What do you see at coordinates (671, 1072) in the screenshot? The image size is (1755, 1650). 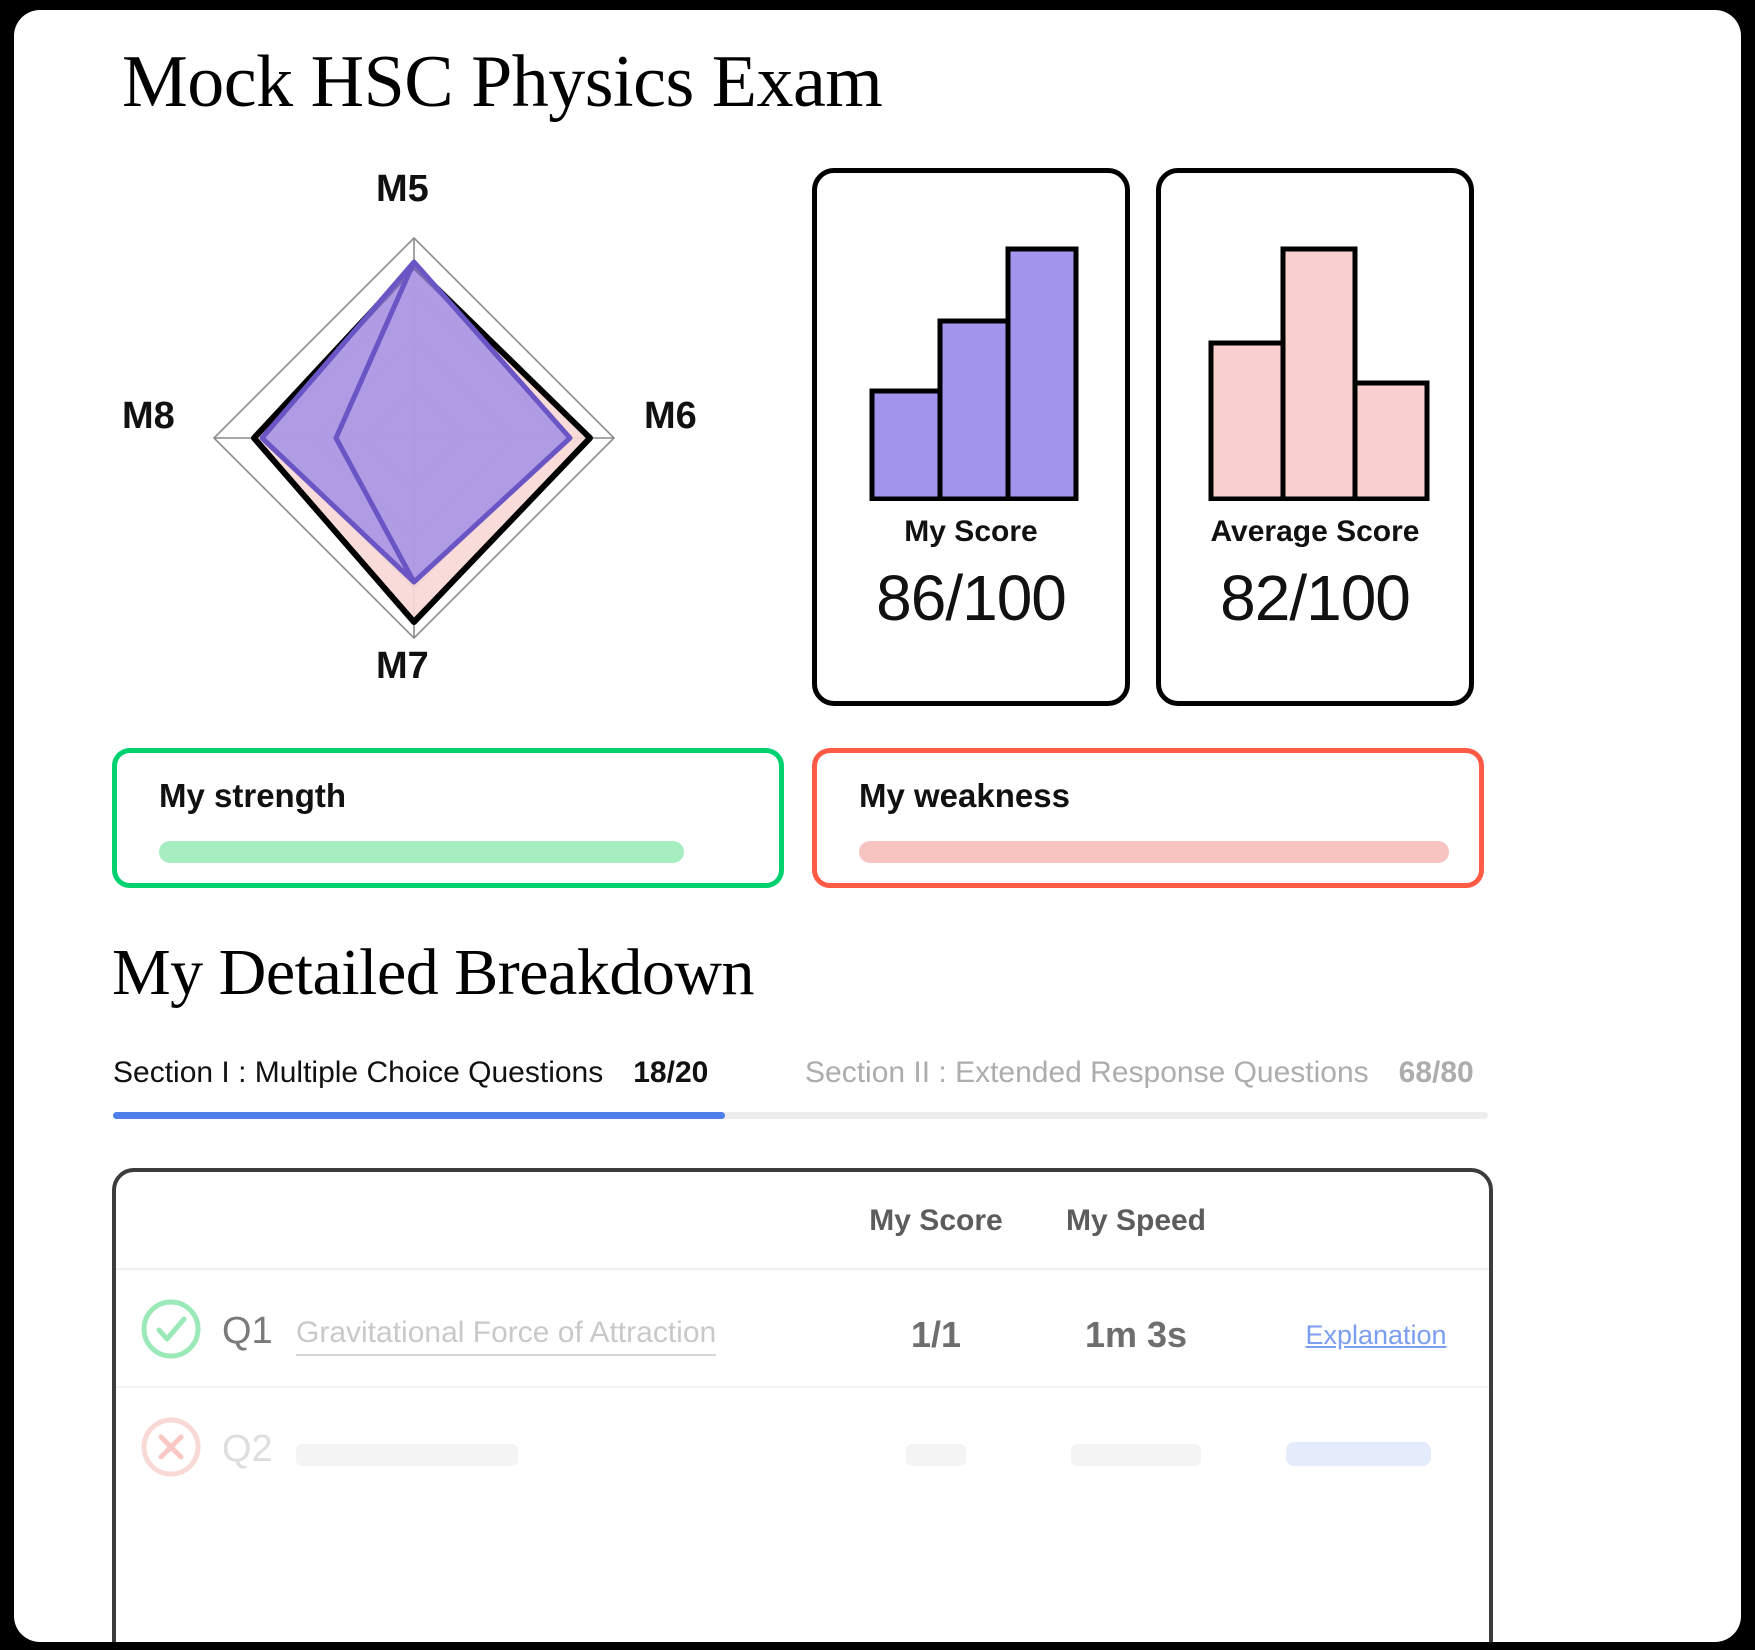 I see `tab-section-1-score: 18/20` at bounding box center [671, 1072].